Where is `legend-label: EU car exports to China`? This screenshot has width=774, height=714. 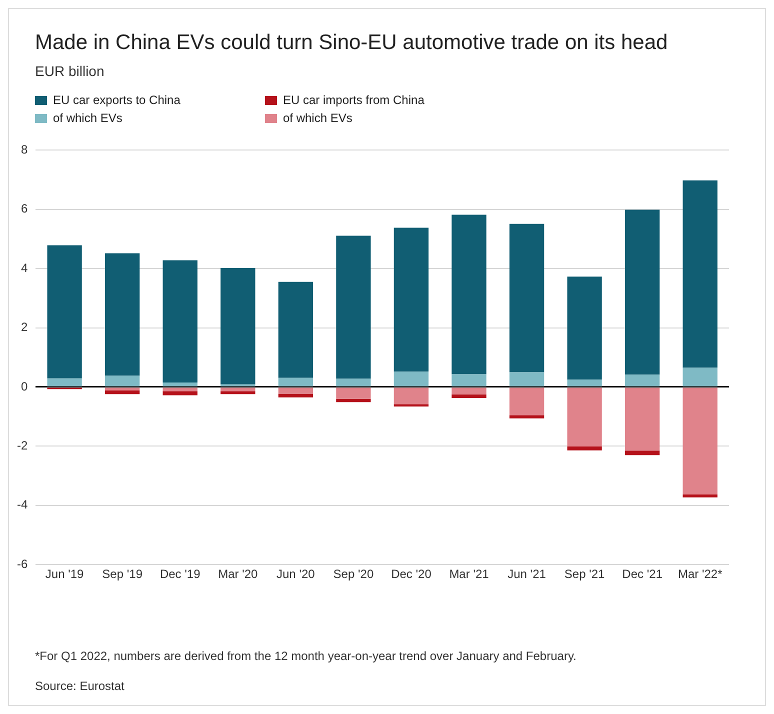
legend-label: EU car exports to China is located at coordinates (116, 100).